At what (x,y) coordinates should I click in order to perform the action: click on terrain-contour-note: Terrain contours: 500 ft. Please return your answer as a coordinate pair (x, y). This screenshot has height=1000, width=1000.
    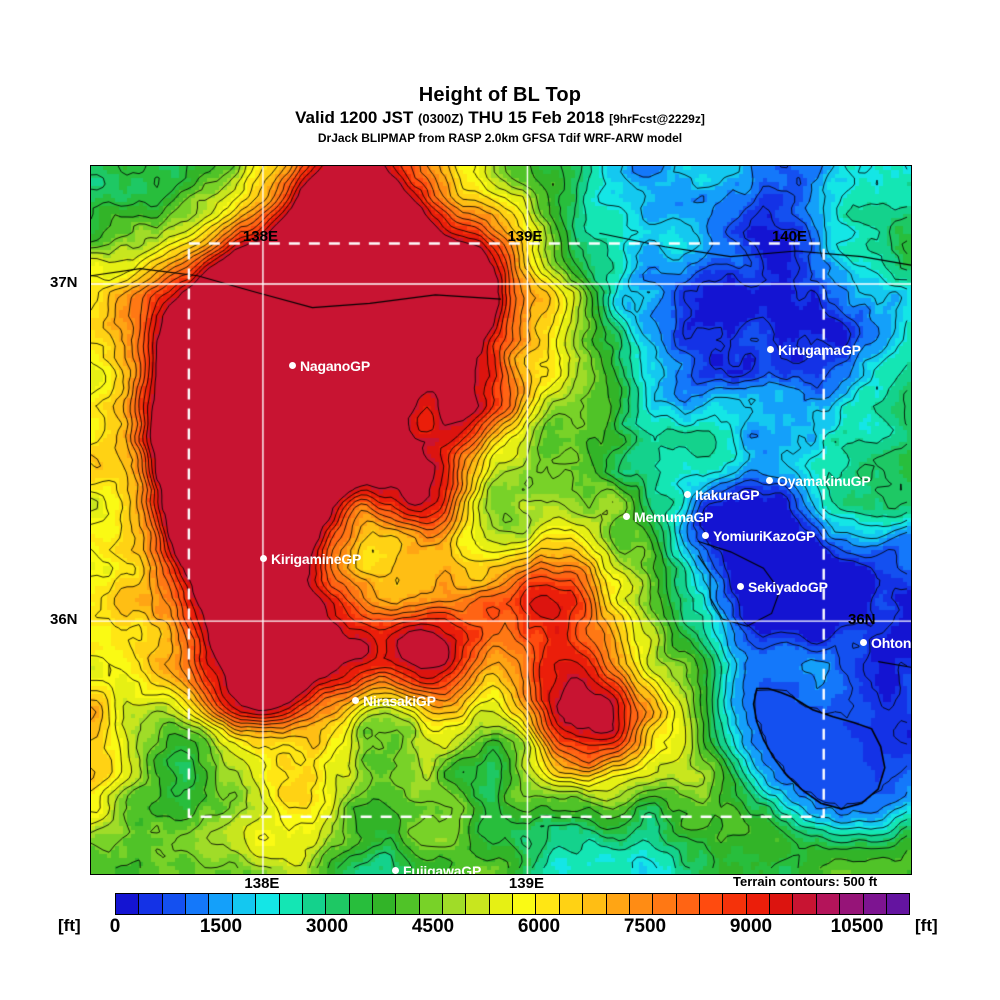
    Looking at the image, I should click on (805, 881).